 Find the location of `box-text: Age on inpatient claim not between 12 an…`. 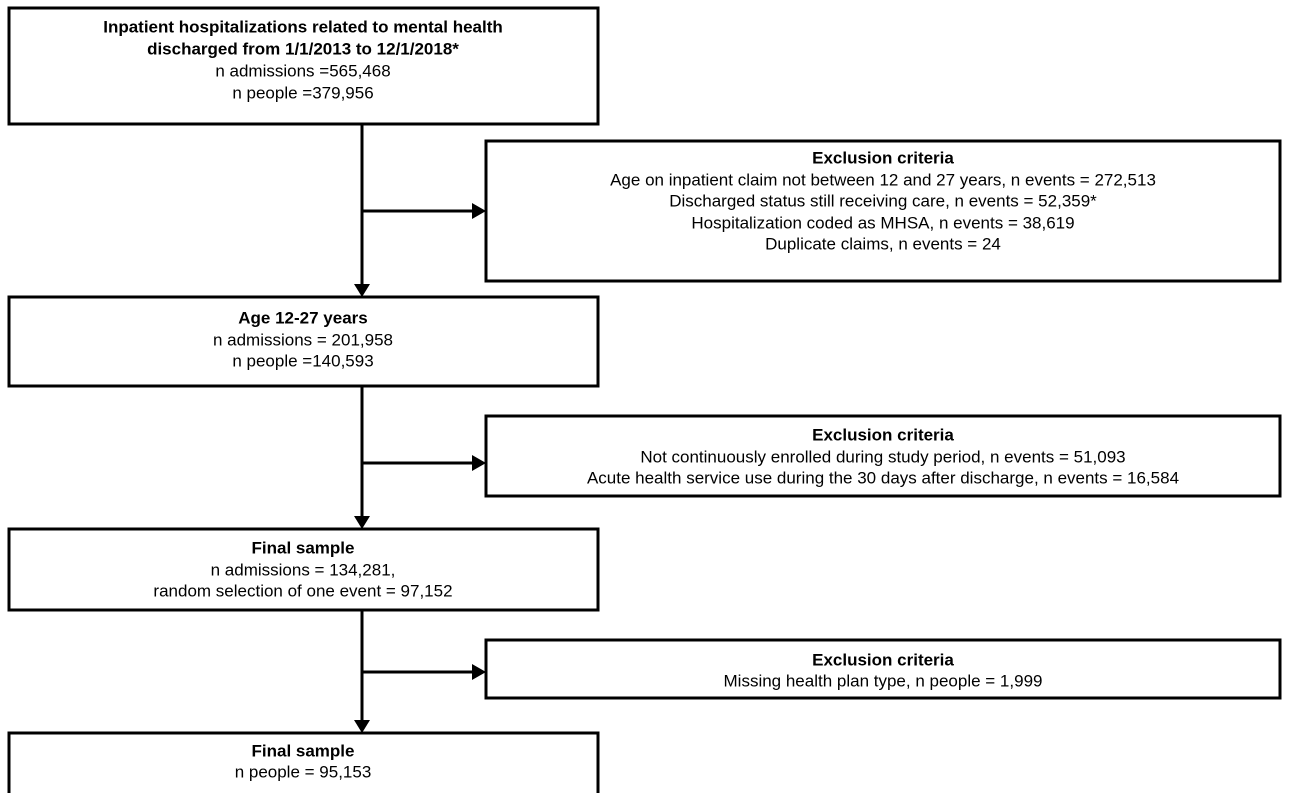

box-text: Age on inpatient claim not between 12 an… is located at coordinates (883, 179).